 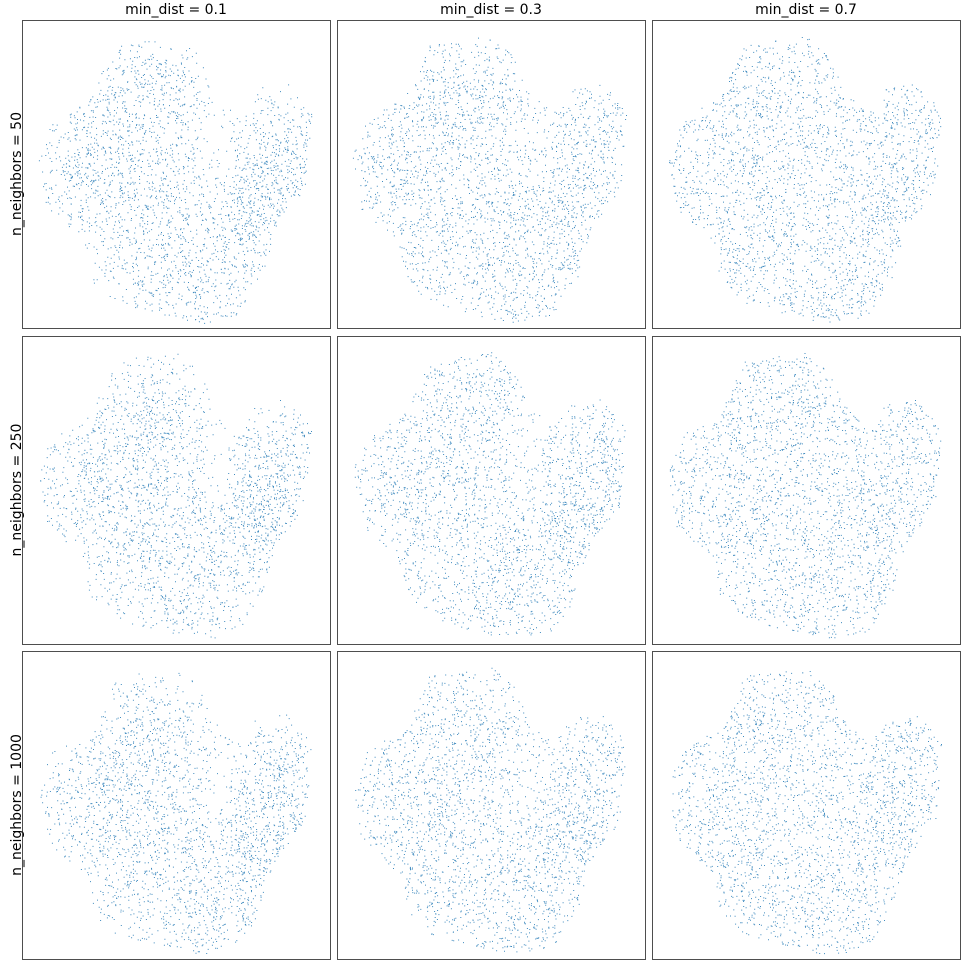 What do you see at coordinates (491, 10) in the screenshot?
I see `column-title-min-dist-0-3: min_dist = 0.3` at bounding box center [491, 10].